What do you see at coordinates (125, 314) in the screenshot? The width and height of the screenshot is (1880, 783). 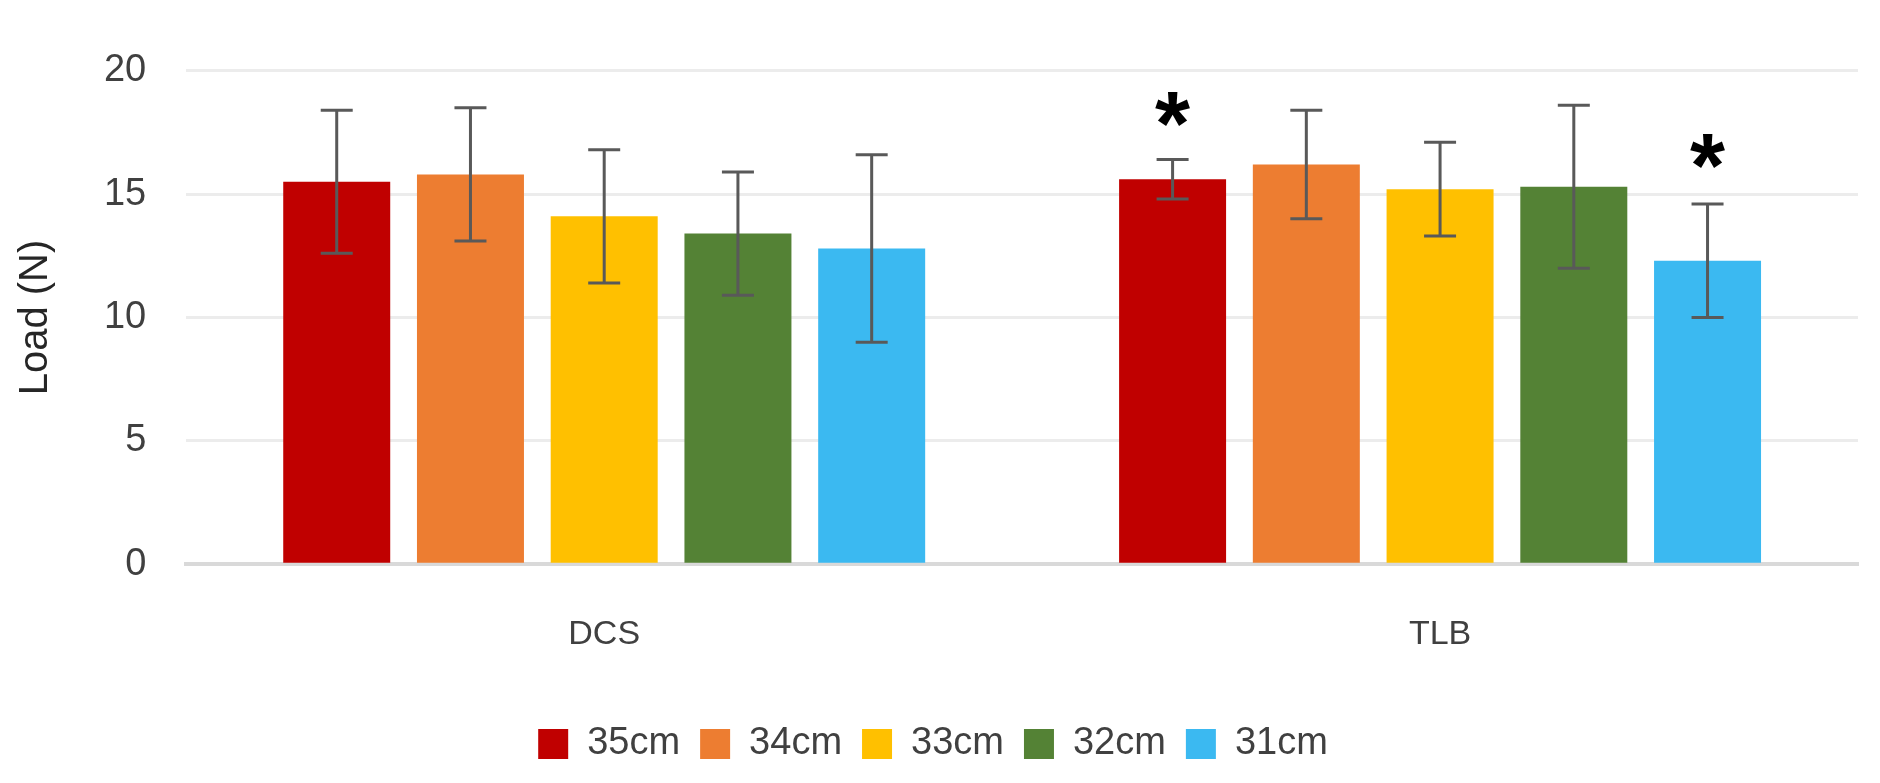 I see `y-tick-label: 10` at bounding box center [125, 314].